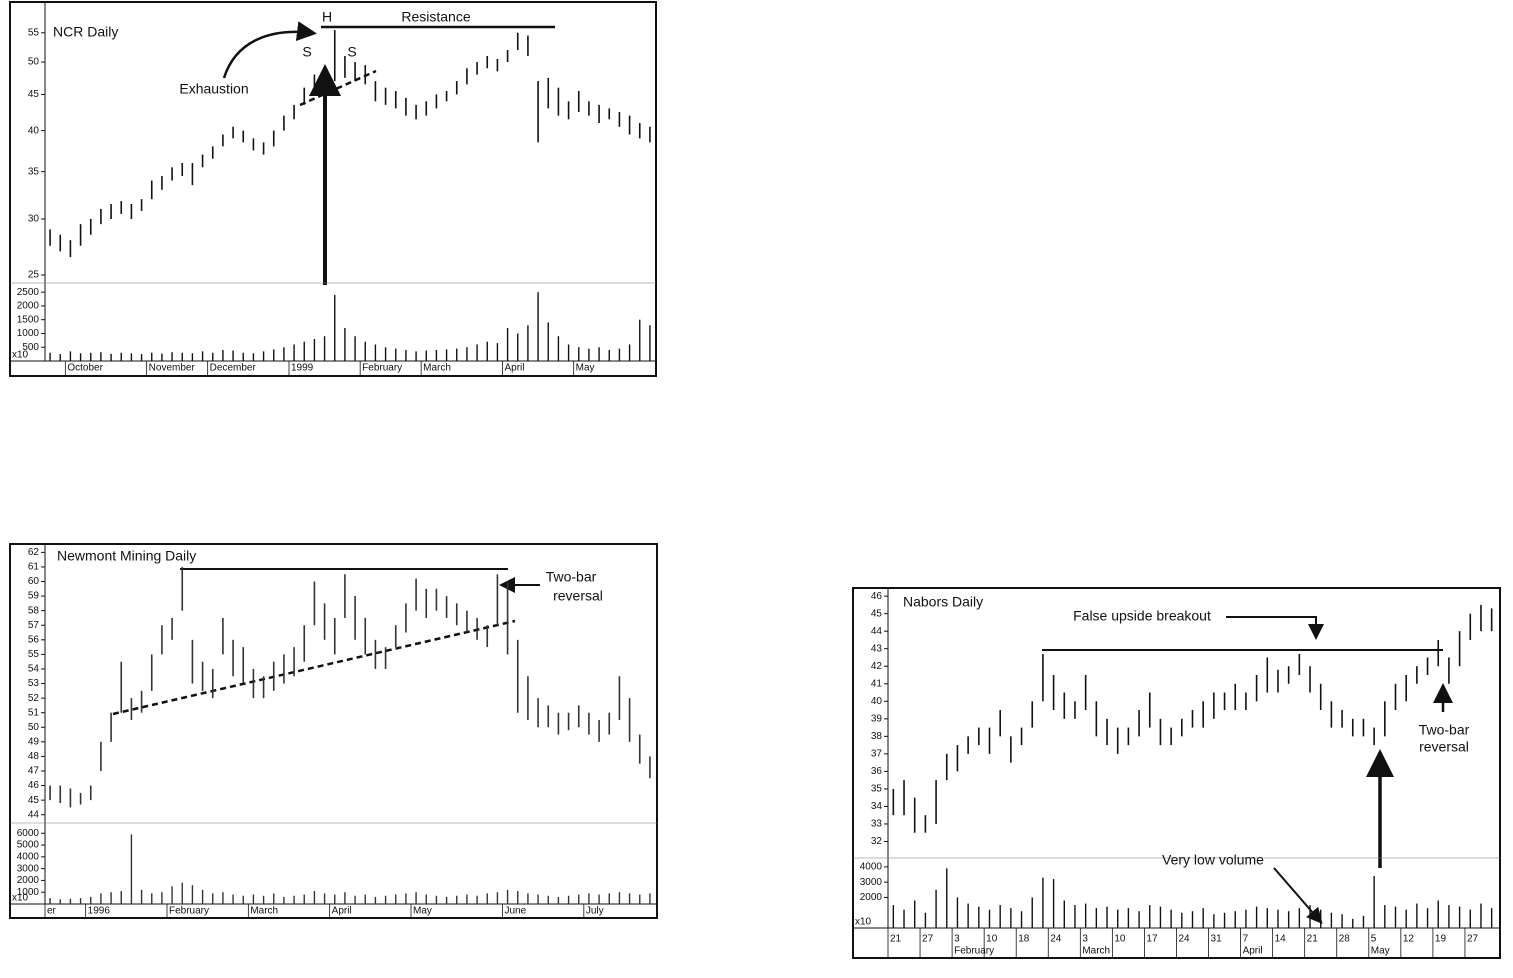  What do you see at coordinates (877, 754) in the screenshot?
I see `y-tick-label: 37` at bounding box center [877, 754].